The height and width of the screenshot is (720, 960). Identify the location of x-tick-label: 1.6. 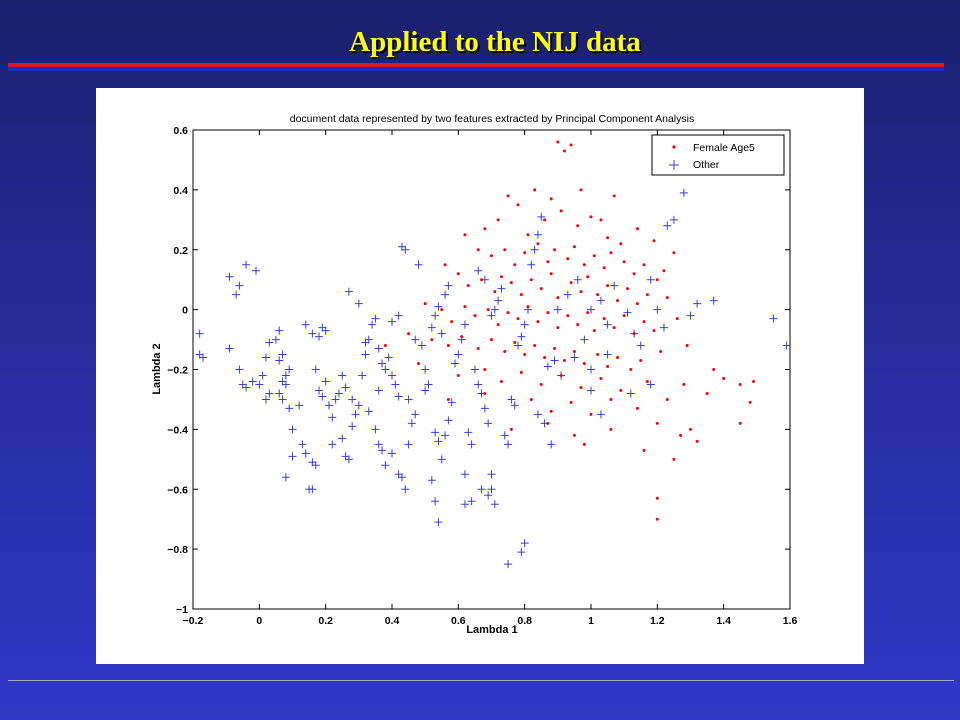
(790, 621).